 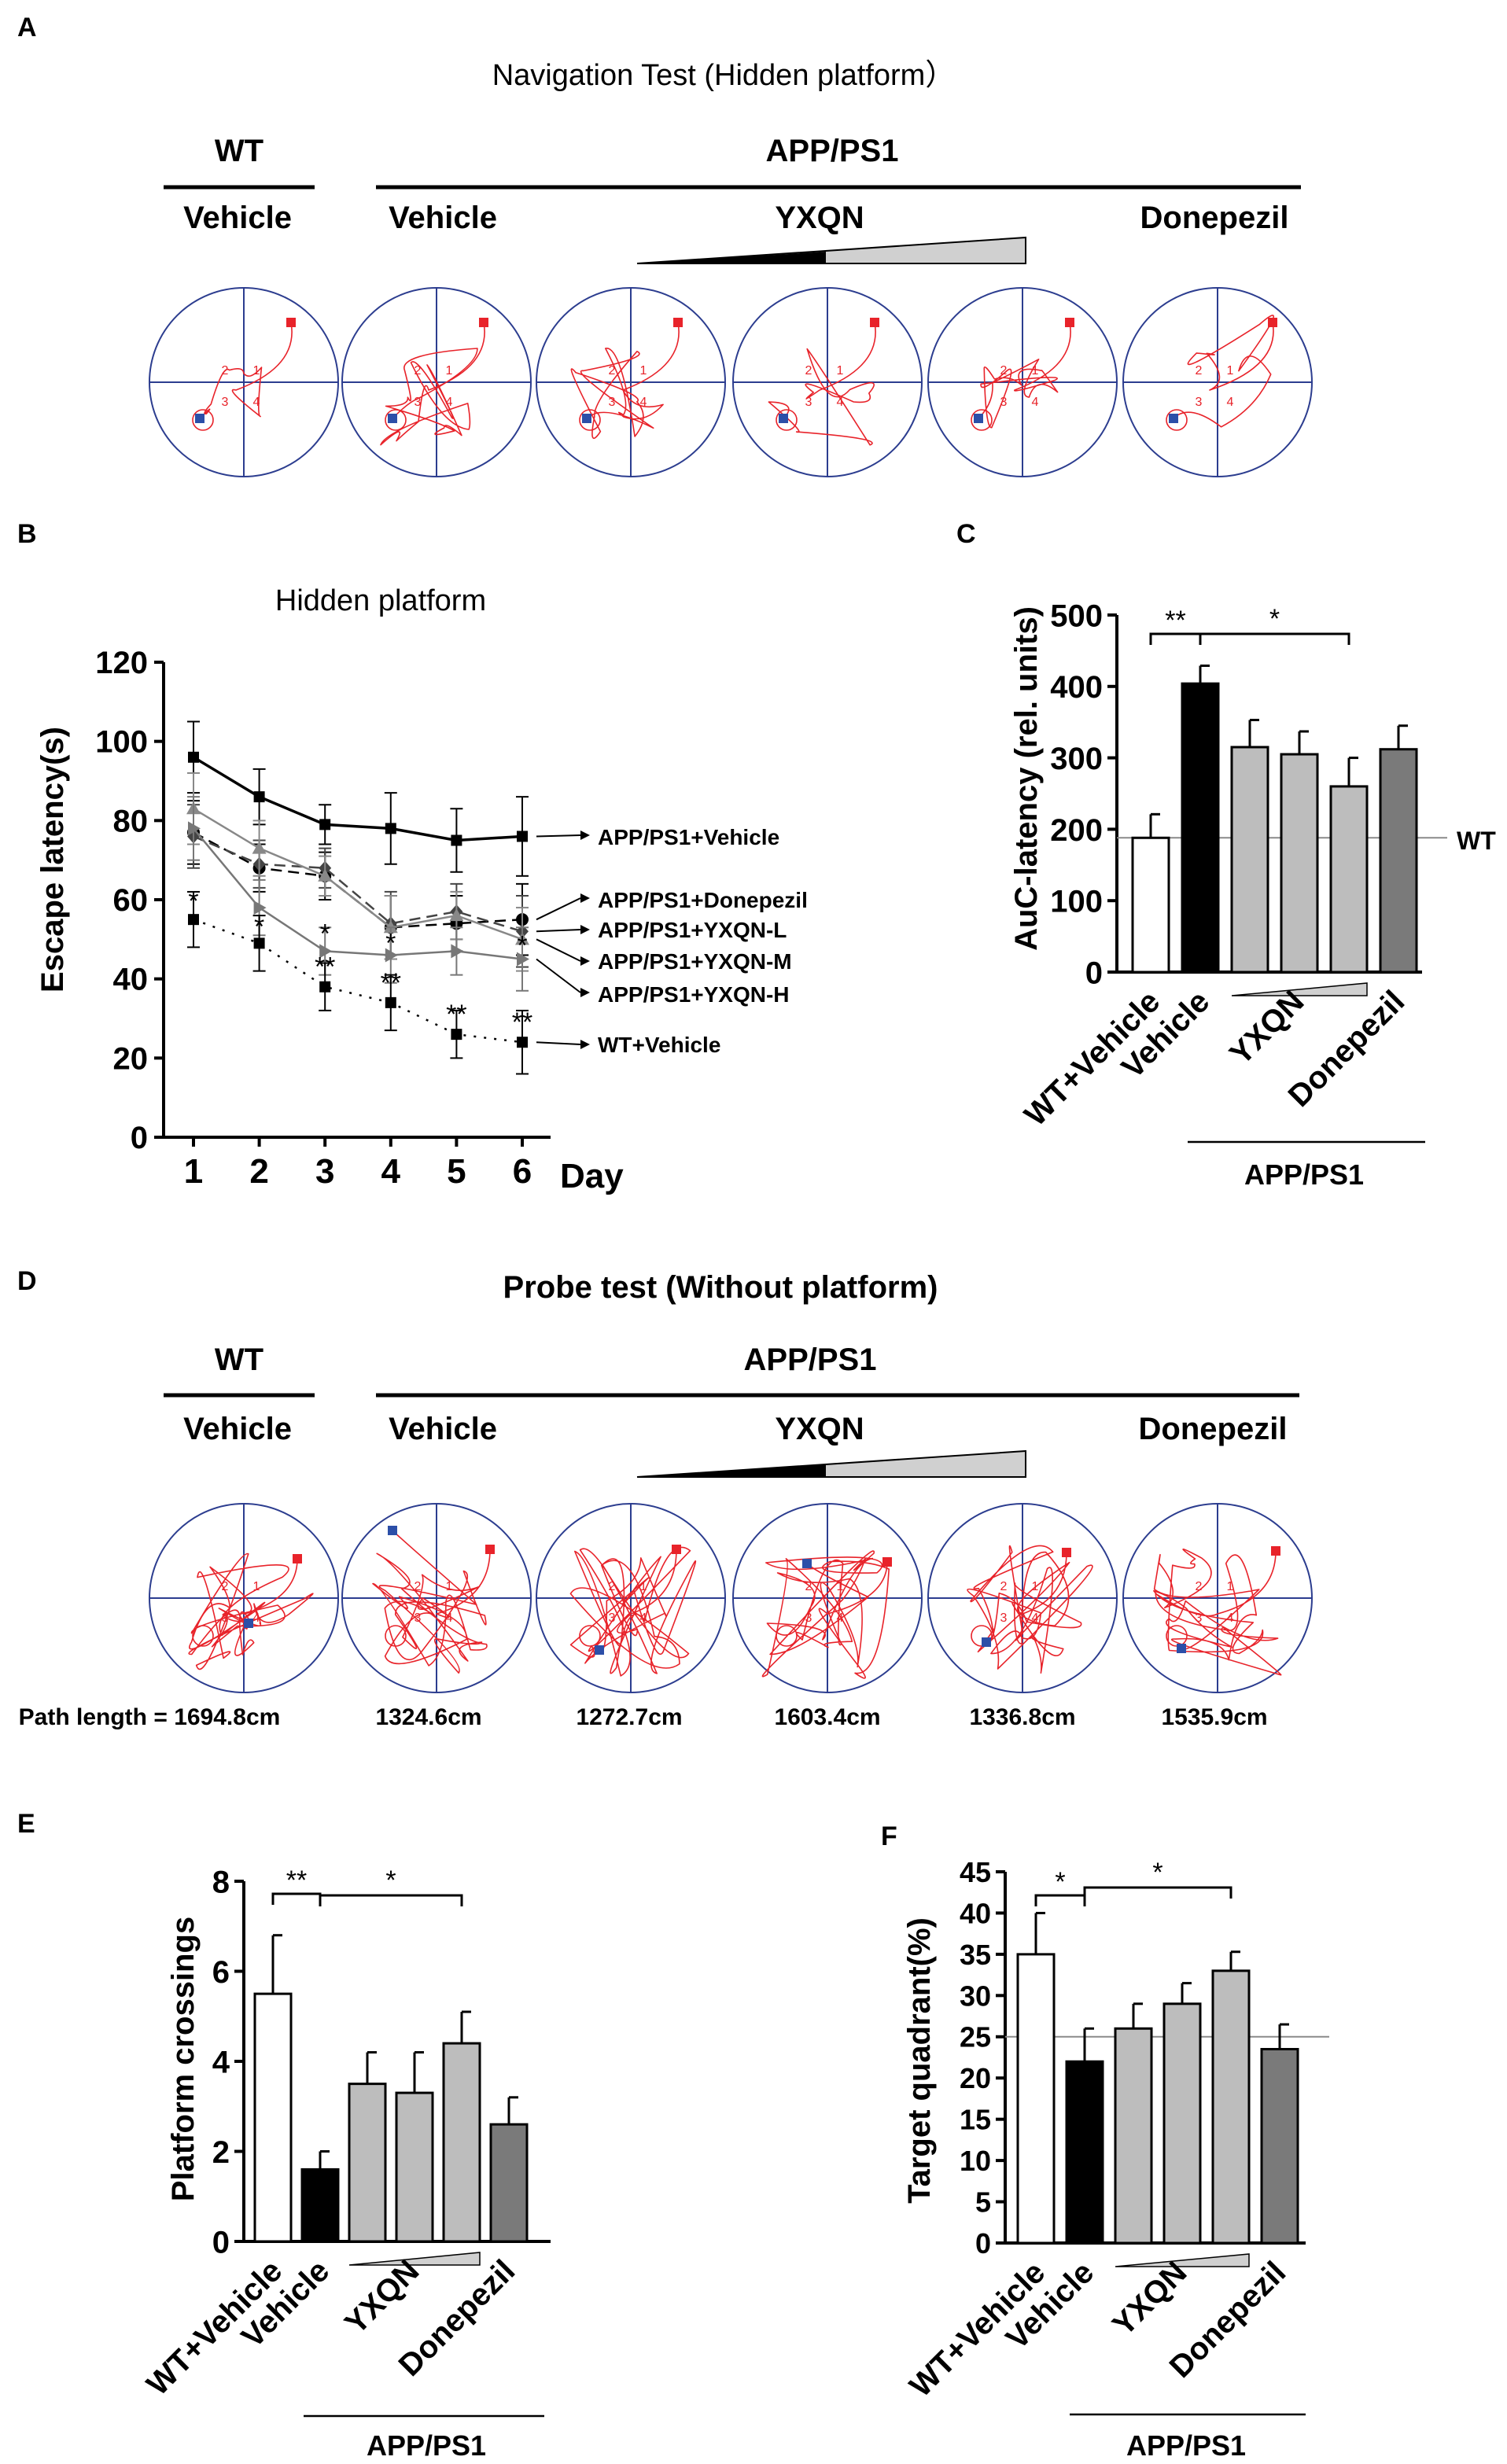 I want to click on chart-f-ylabel: Target quadrant(%), so click(x=919, y=2060).